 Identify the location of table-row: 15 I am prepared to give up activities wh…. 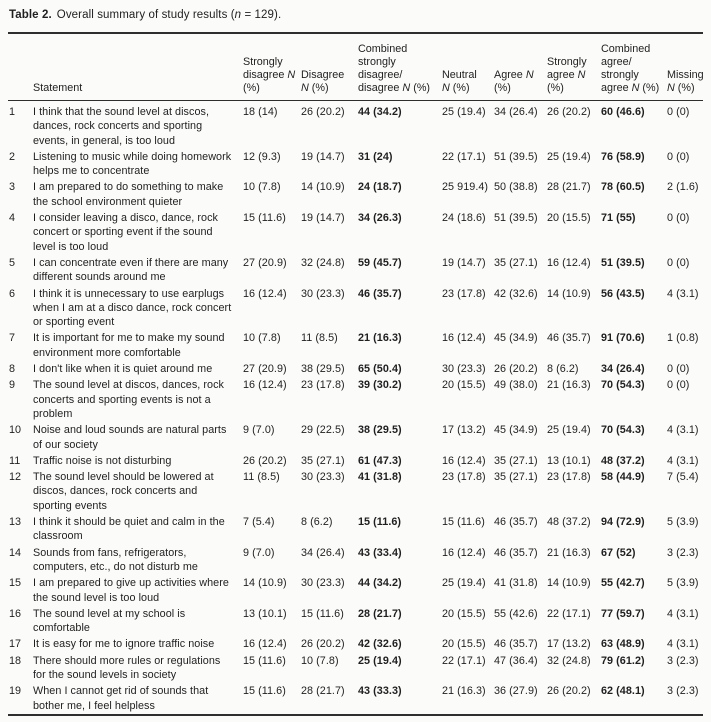
(355, 590).